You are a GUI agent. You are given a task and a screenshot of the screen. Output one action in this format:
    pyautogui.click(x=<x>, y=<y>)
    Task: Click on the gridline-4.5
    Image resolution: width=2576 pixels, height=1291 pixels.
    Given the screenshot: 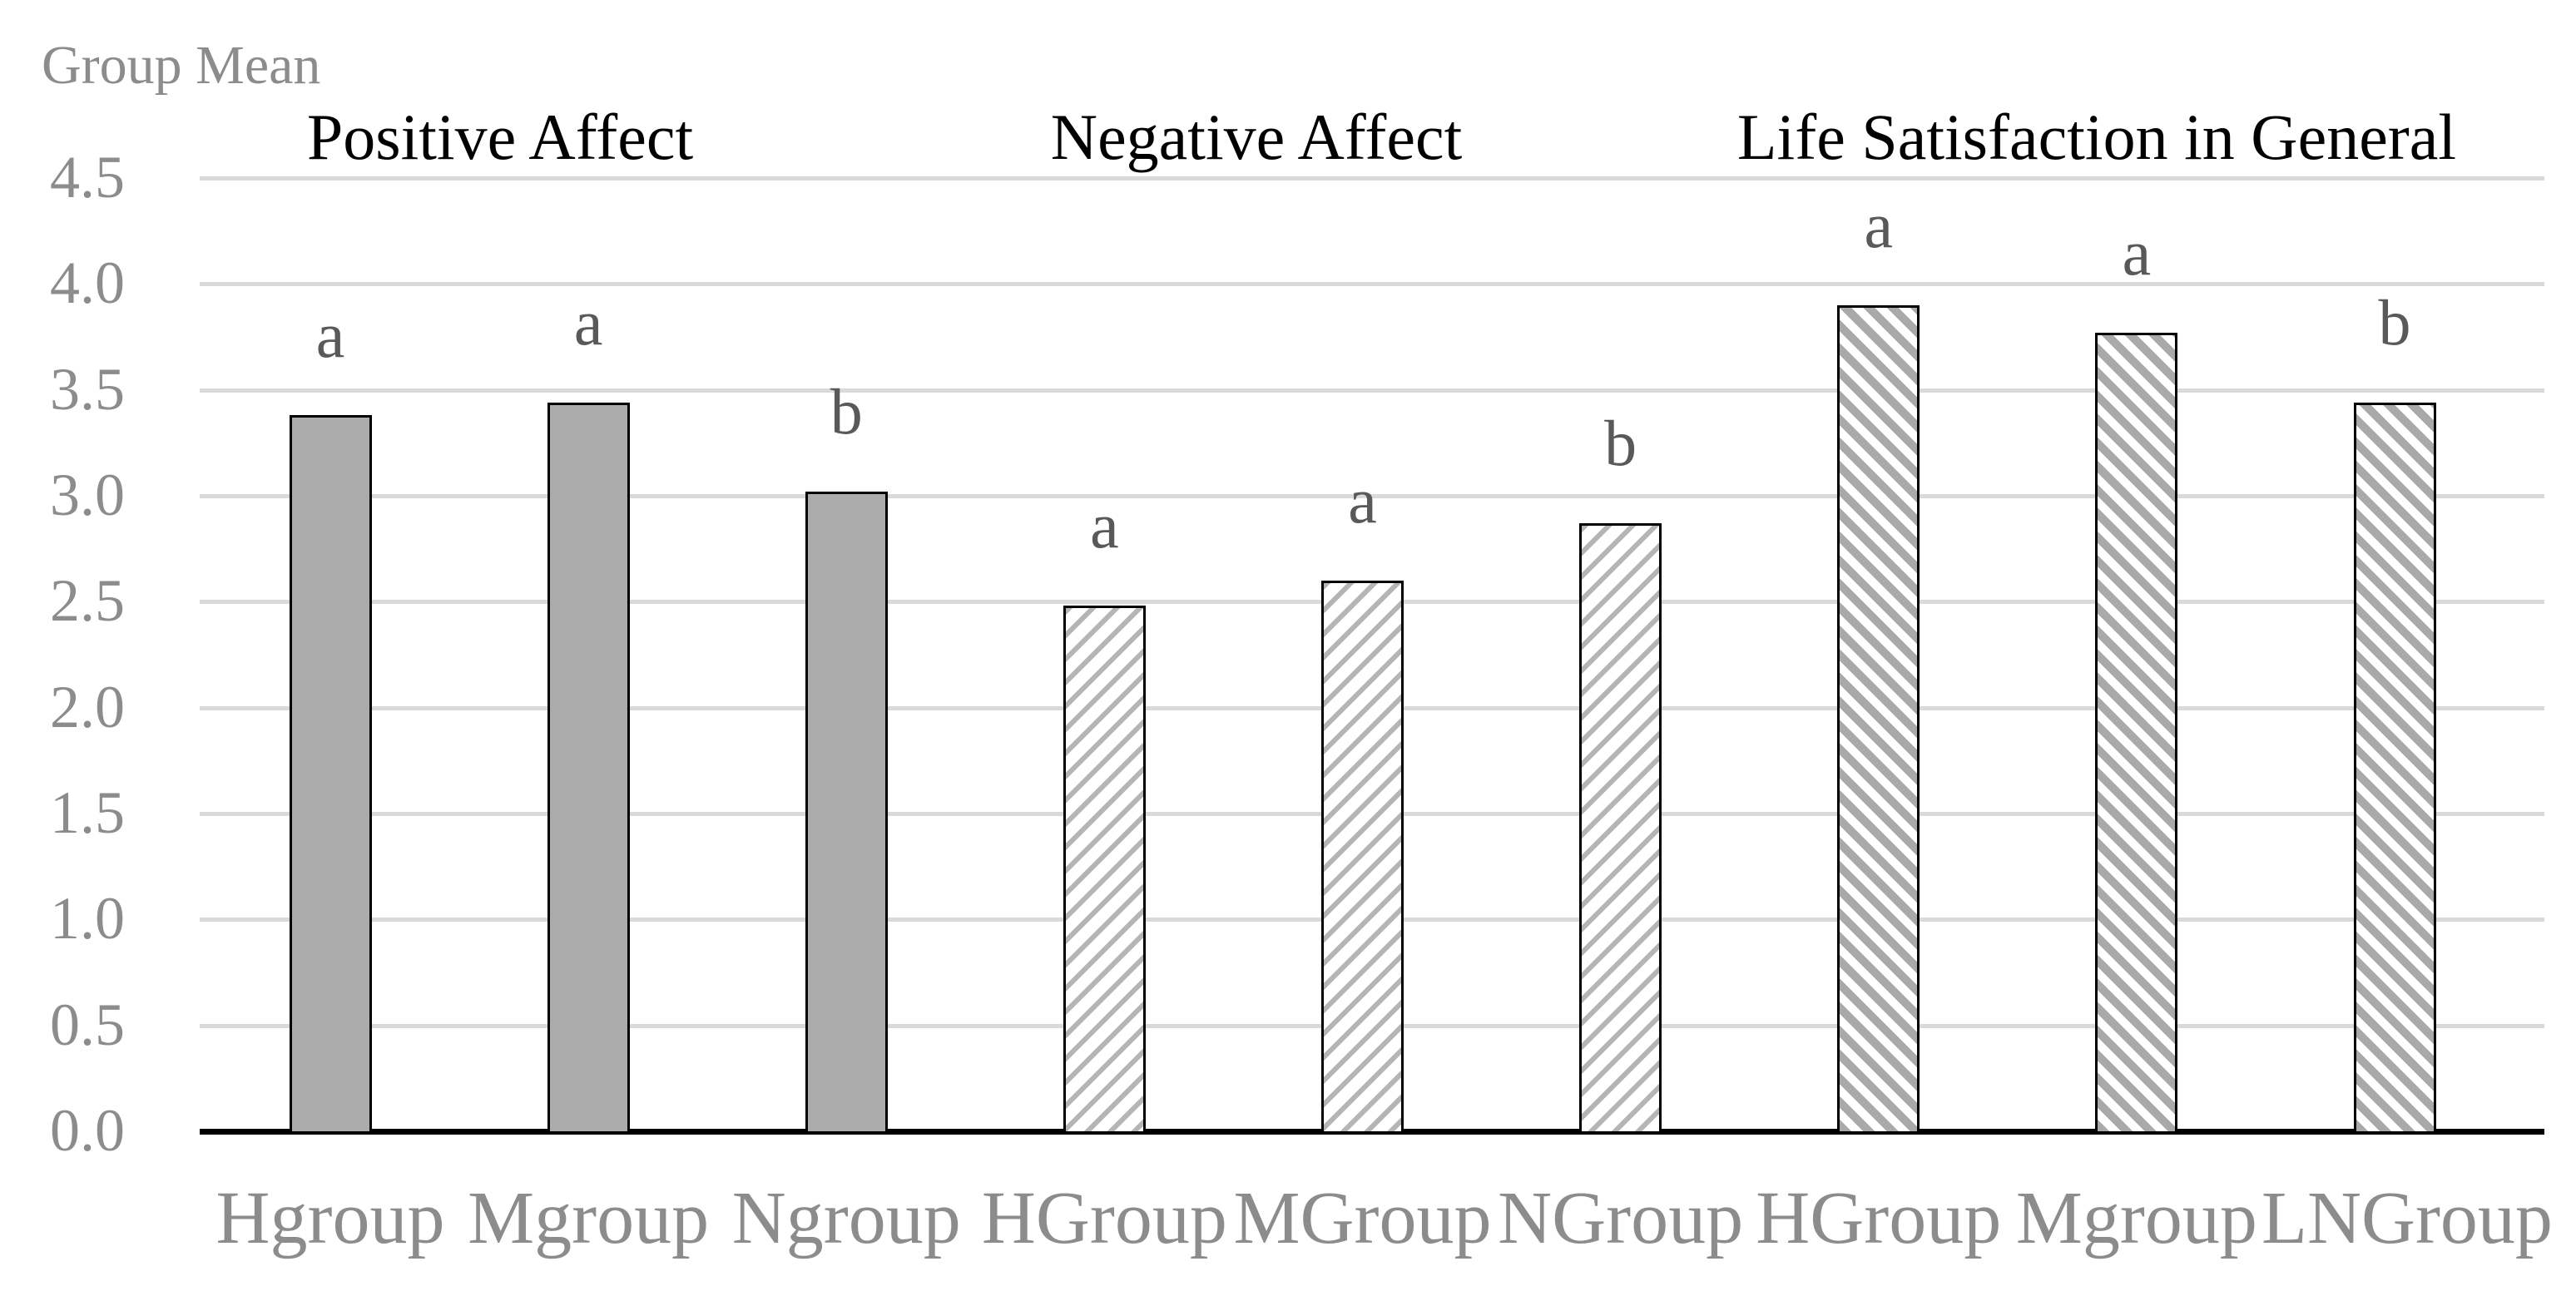 What is the action you would take?
    pyautogui.click(x=1372, y=178)
    